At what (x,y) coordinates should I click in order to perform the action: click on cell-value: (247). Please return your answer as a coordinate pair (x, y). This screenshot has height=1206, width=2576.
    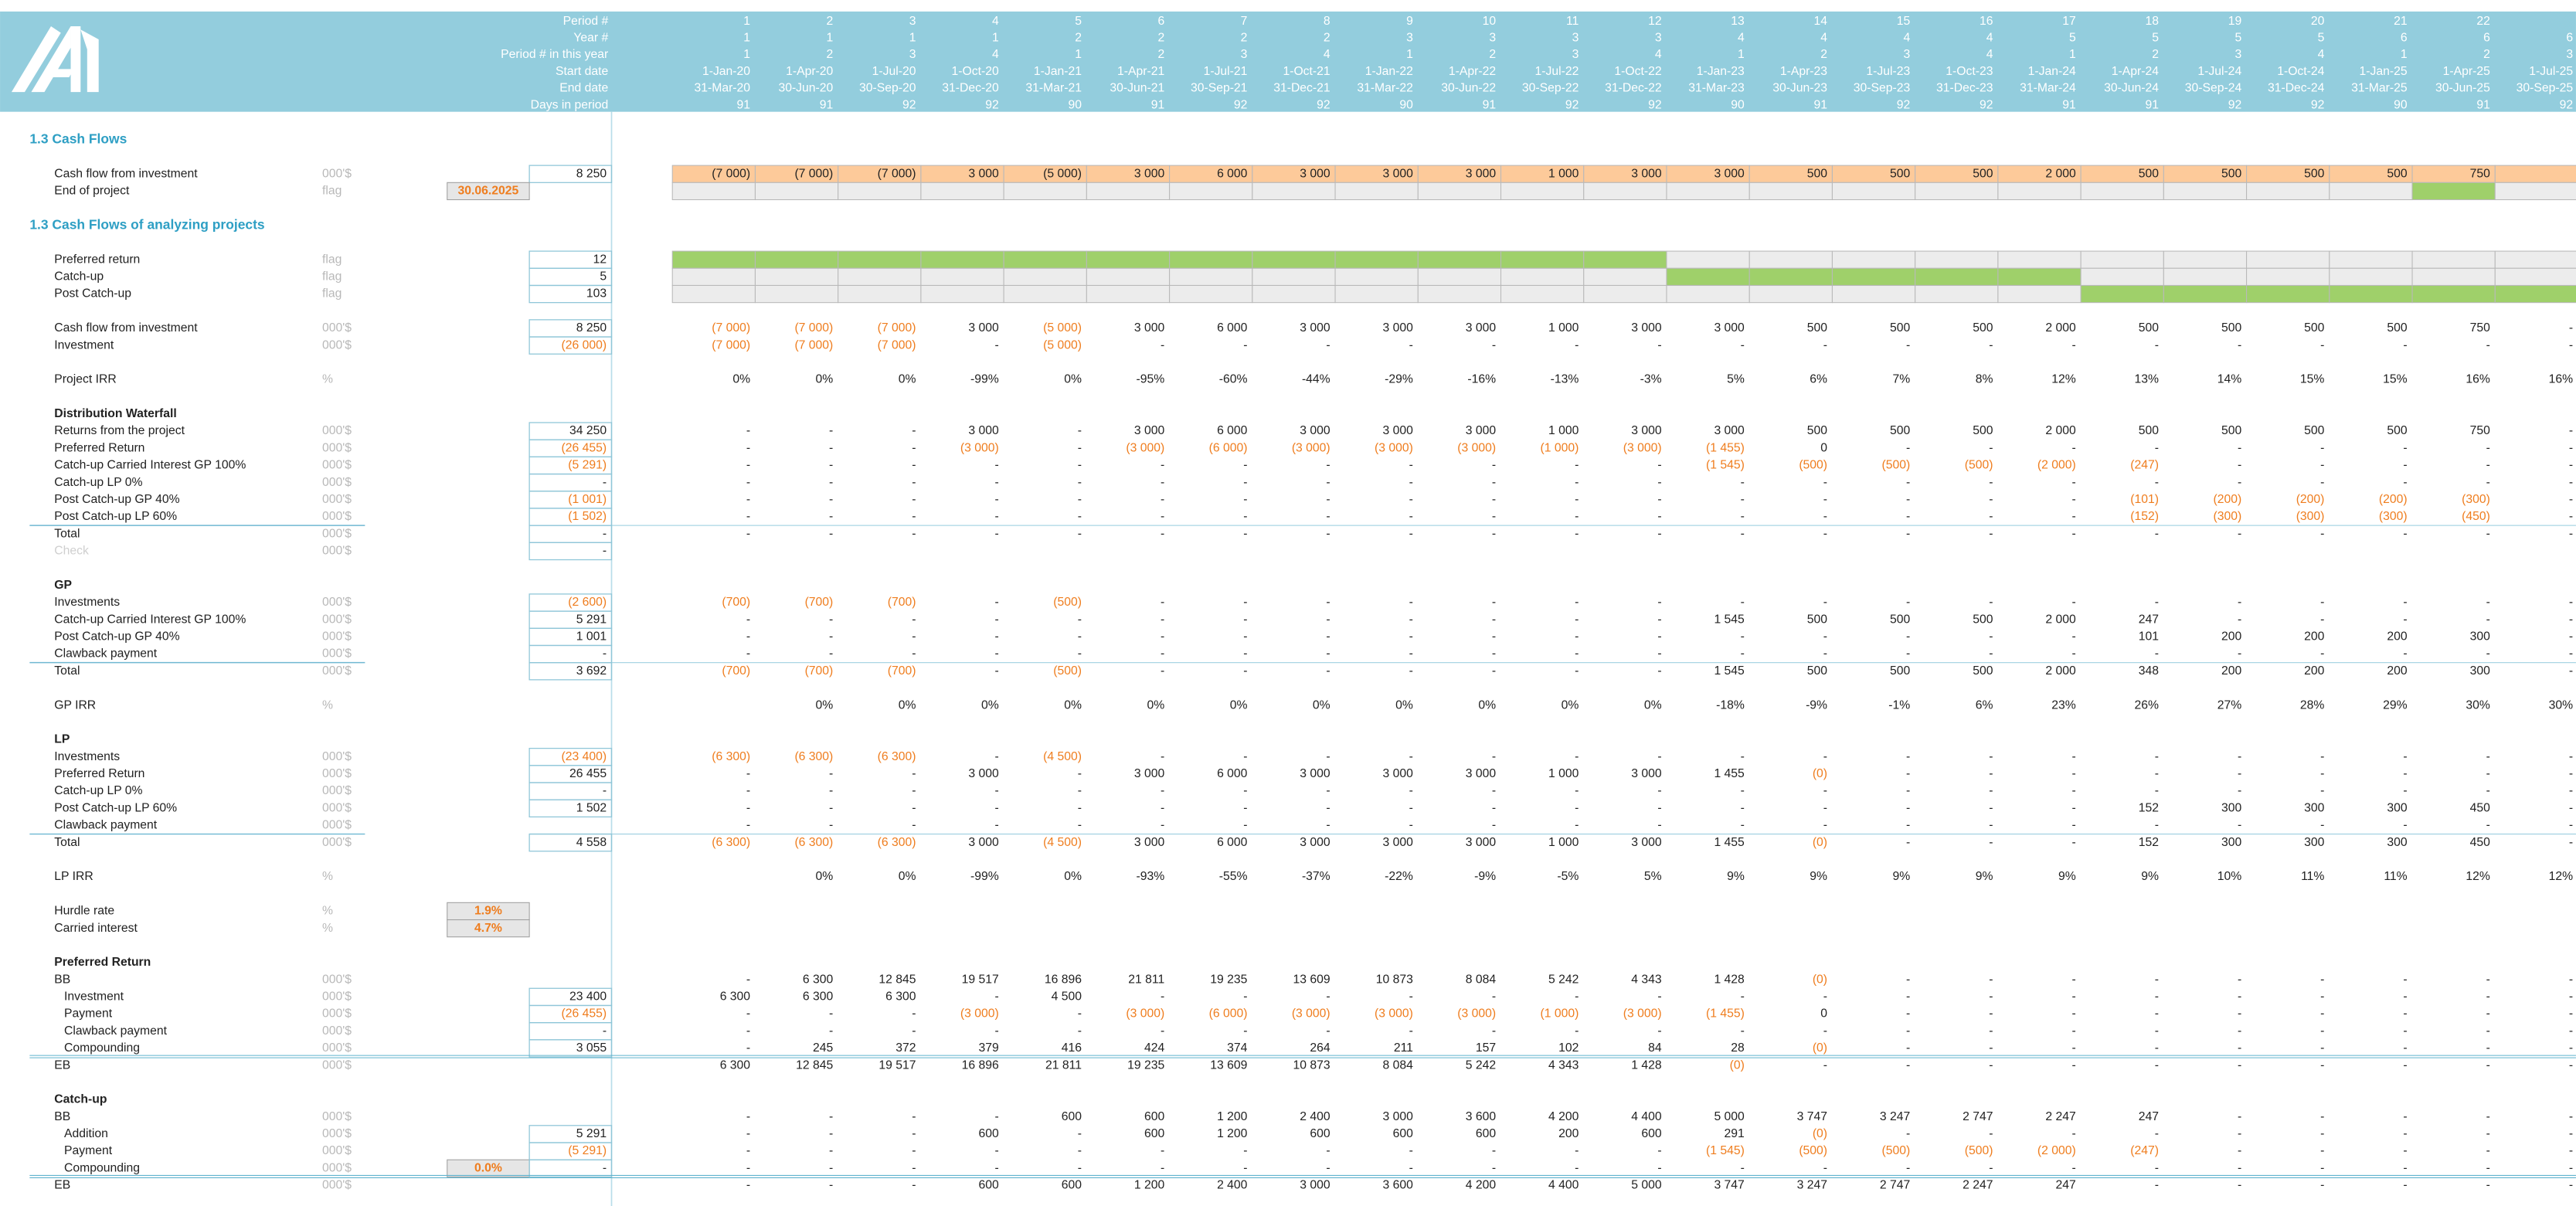
    Looking at the image, I should click on (2144, 1150).